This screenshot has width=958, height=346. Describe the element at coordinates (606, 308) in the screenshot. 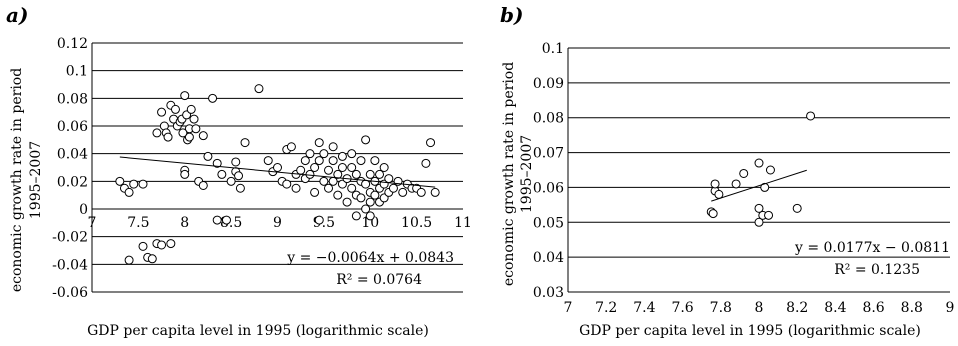

I see `panel-b-x-tick-label: 7.2` at that location.